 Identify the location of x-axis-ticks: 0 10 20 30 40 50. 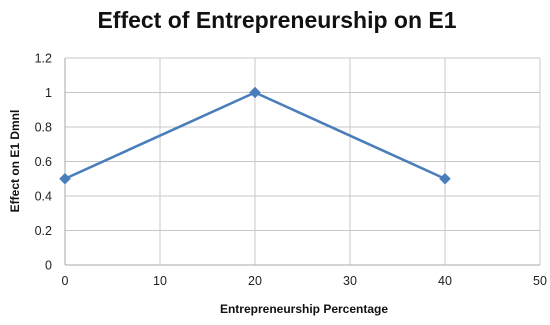
(304, 281).